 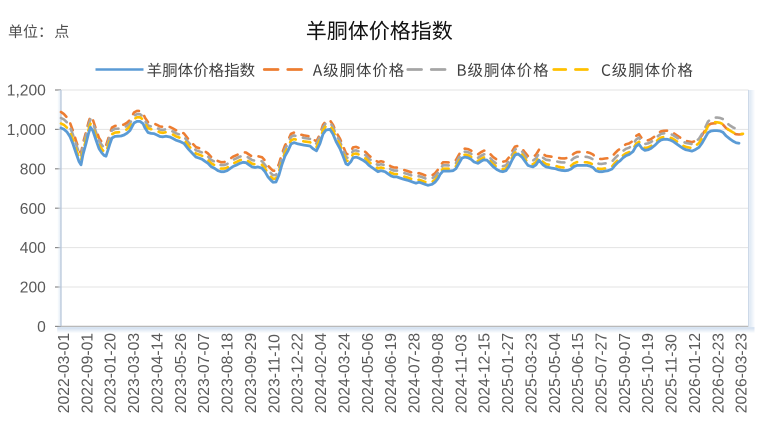 What do you see at coordinates (111, 373) in the screenshot?
I see `svg-text: 2023-01-20` at bounding box center [111, 373].